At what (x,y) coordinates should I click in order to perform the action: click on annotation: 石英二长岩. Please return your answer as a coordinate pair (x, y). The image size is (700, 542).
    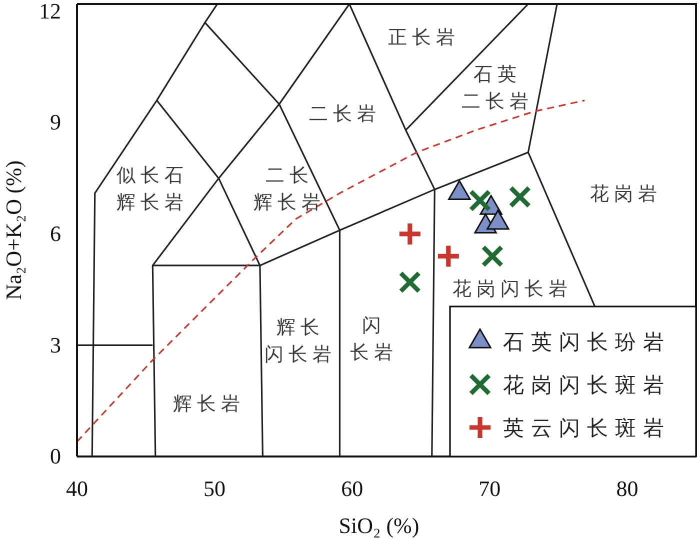
    Looking at the image, I should click on (498, 88).